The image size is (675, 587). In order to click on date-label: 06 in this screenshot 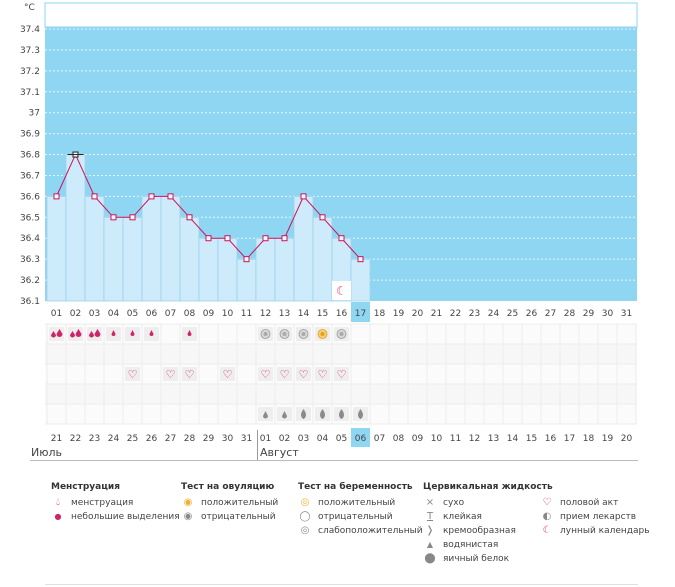, I will do `click(361, 439)`.